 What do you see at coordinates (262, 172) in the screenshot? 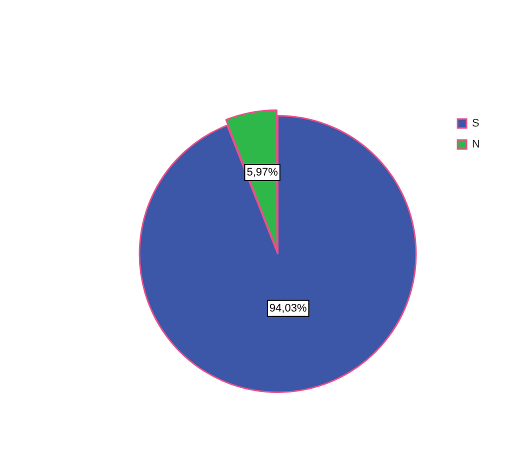
I see `data-label: 5,97%` at bounding box center [262, 172].